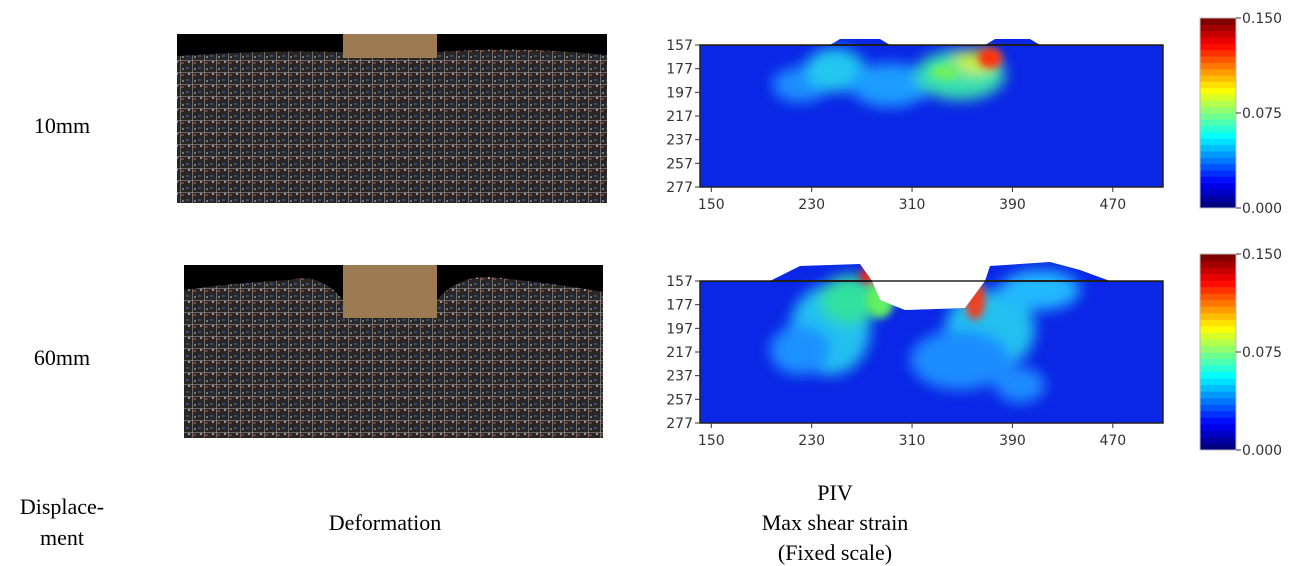 This screenshot has width=1297, height=566. Describe the element at coordinates (393, 351) in the screenshot. I see `photo-60mm` at that location.